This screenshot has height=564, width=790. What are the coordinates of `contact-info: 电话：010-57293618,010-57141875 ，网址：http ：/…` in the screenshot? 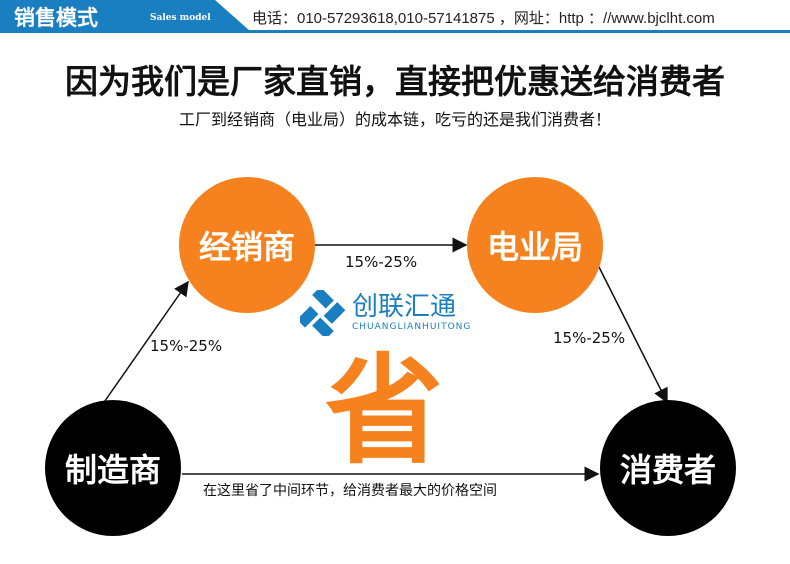 It's located at (483, 18).